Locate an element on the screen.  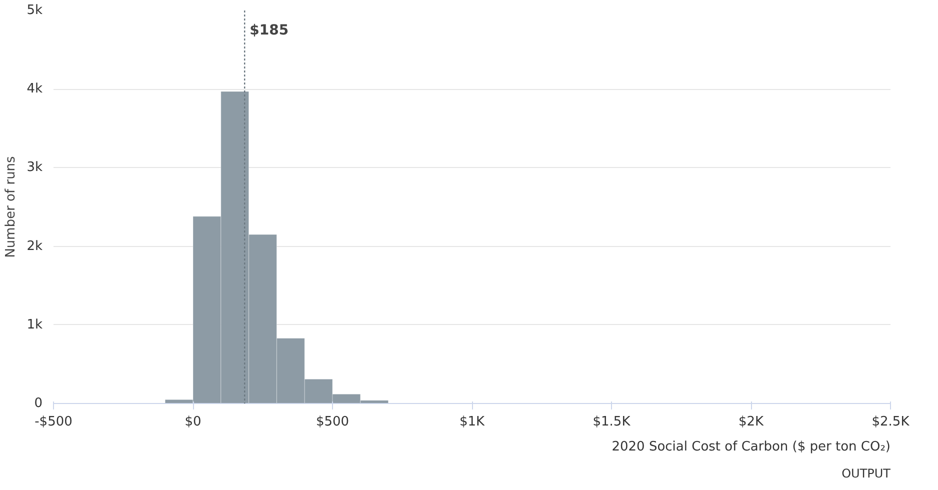
y-tick-label: 3k is located at coordinates (34, 168).